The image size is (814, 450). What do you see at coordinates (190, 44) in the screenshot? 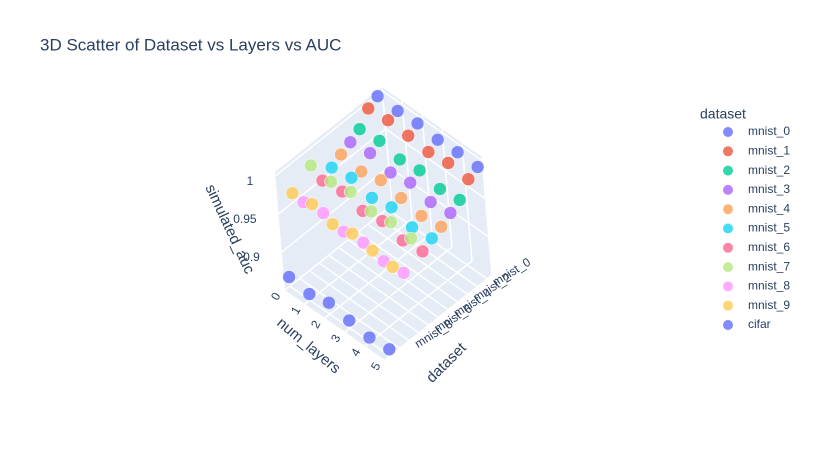
I see `chart-title: 3D Scatter of Dataset vs Layers vs AUC` at bounding box center [190, 44].